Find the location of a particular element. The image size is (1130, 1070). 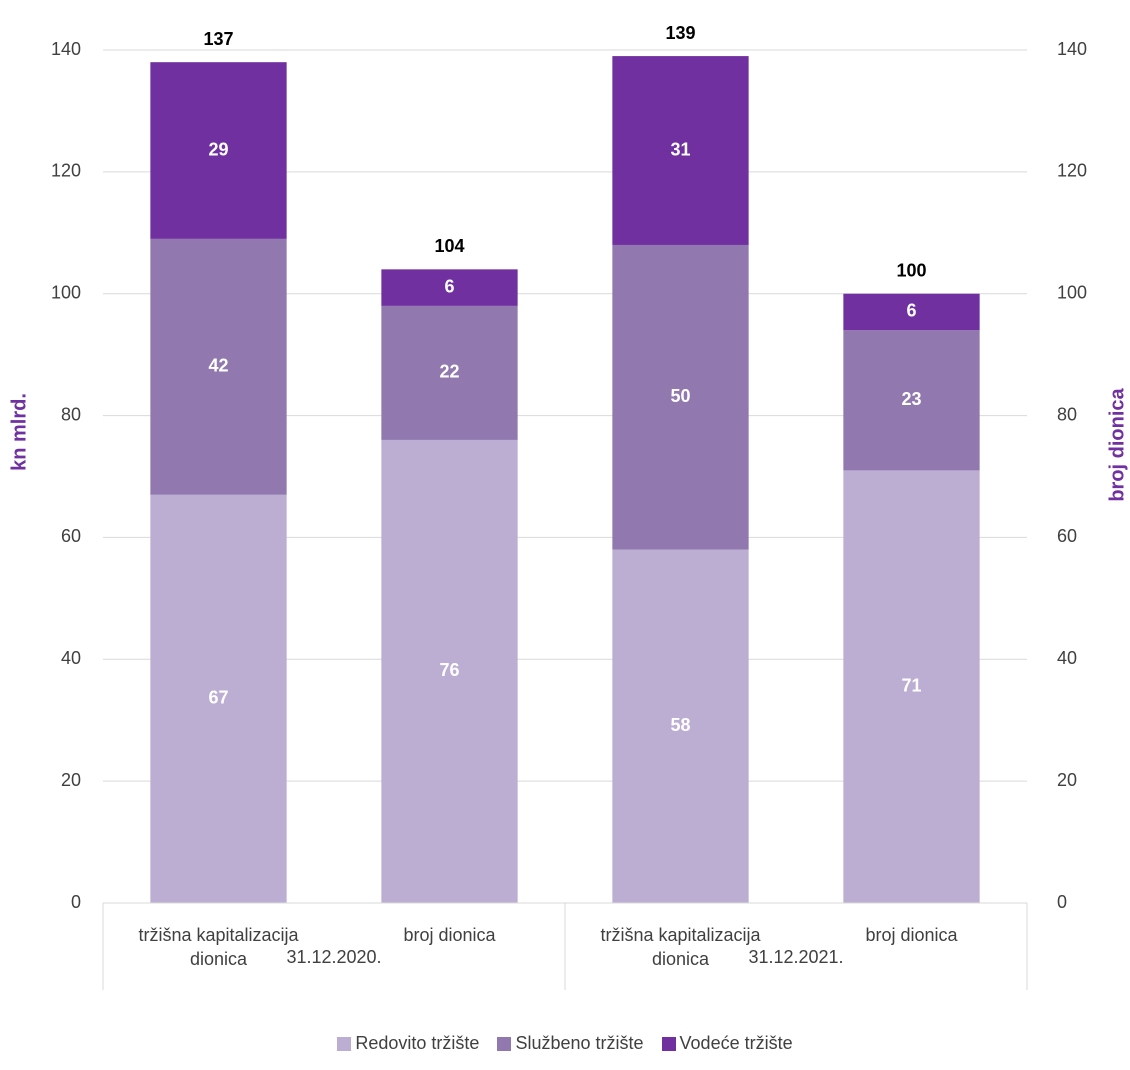

data-label: 58 is located at coordinates (680, 725).